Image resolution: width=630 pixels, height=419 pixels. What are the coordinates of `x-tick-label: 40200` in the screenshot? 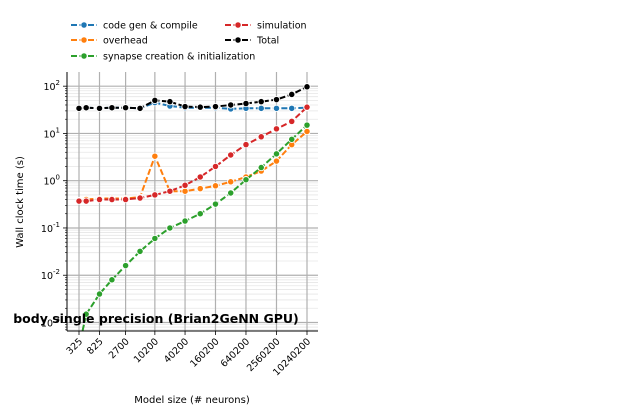 It's located at (176, 350).